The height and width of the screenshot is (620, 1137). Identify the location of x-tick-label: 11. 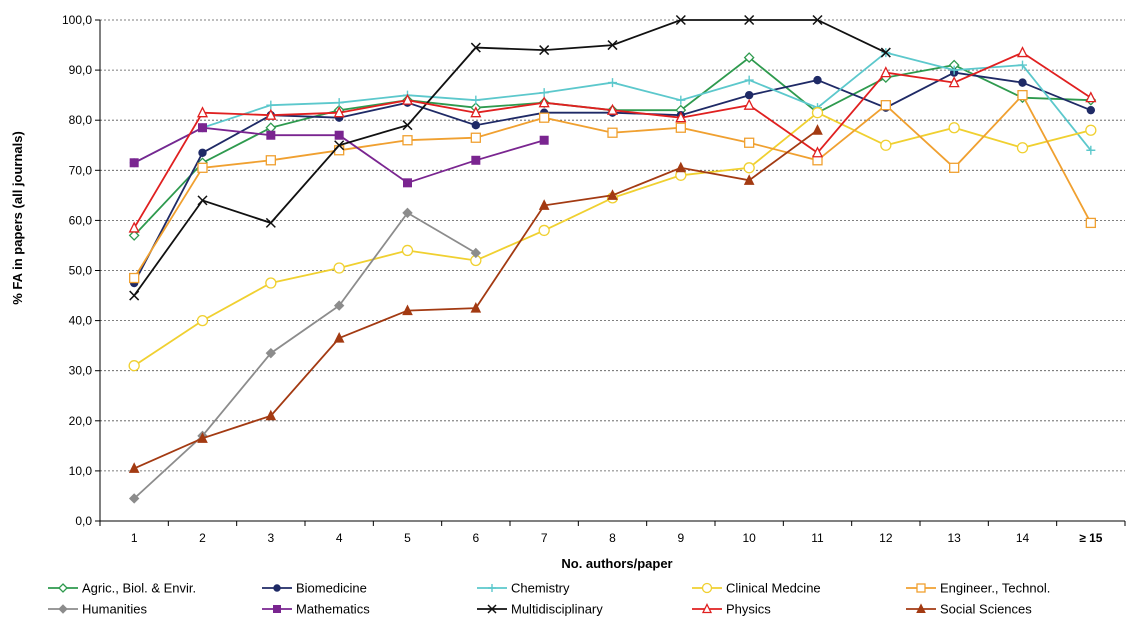
(817, 538).